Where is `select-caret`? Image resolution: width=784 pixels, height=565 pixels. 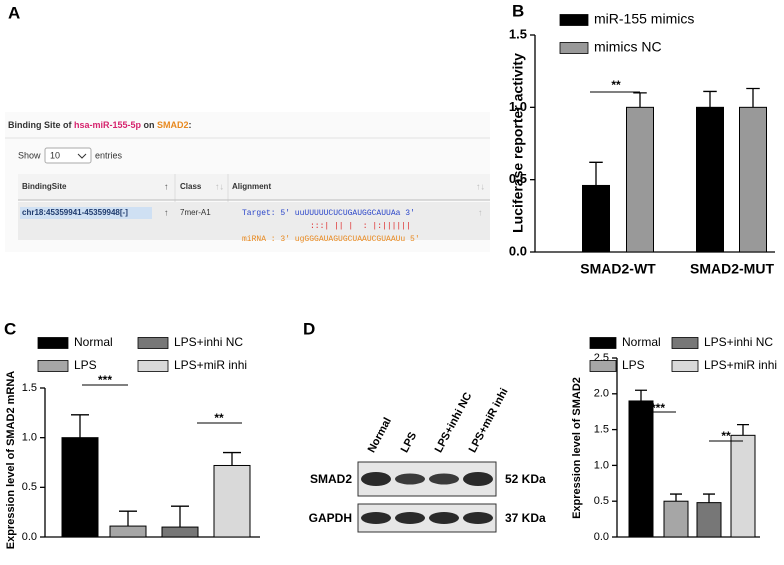
select-caret is located at coordinates (82, 156).